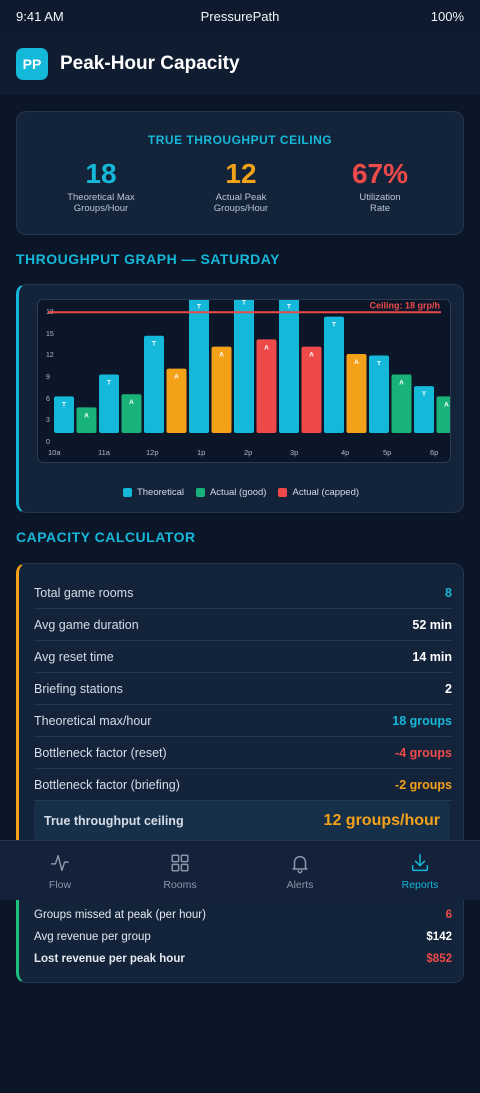 The width and height of the screenshot is (480, 1093). Describe the element at coordinates (448, 688) in the screenshot. I see `calc-row-value: 2` at that location.